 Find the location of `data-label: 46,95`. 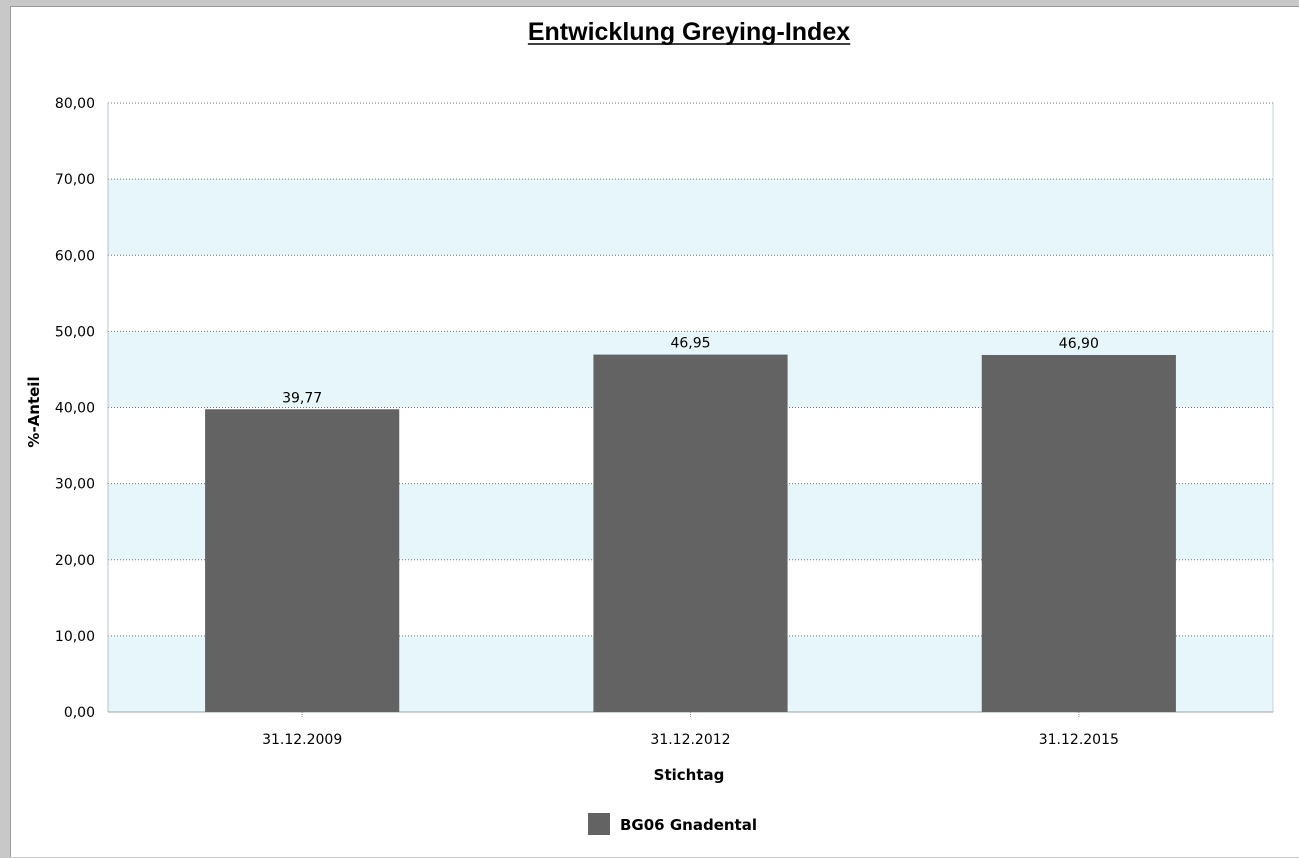

data-label: 46,95 is located at coordinates (690, 344).